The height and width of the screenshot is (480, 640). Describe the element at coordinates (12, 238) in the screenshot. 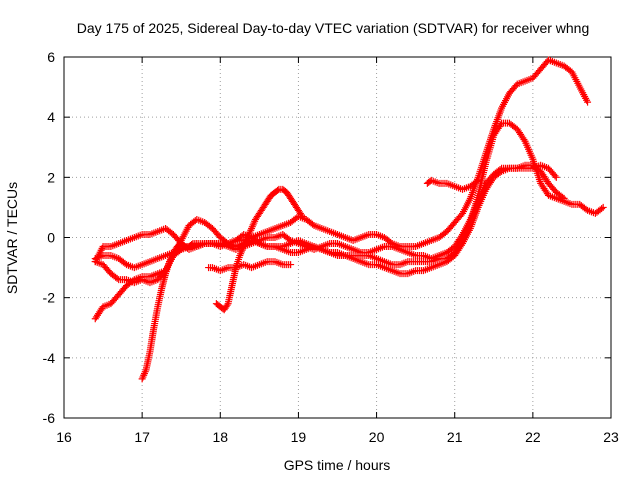

I see `y-axis-label: SDTVAR / TECUs` at that location.